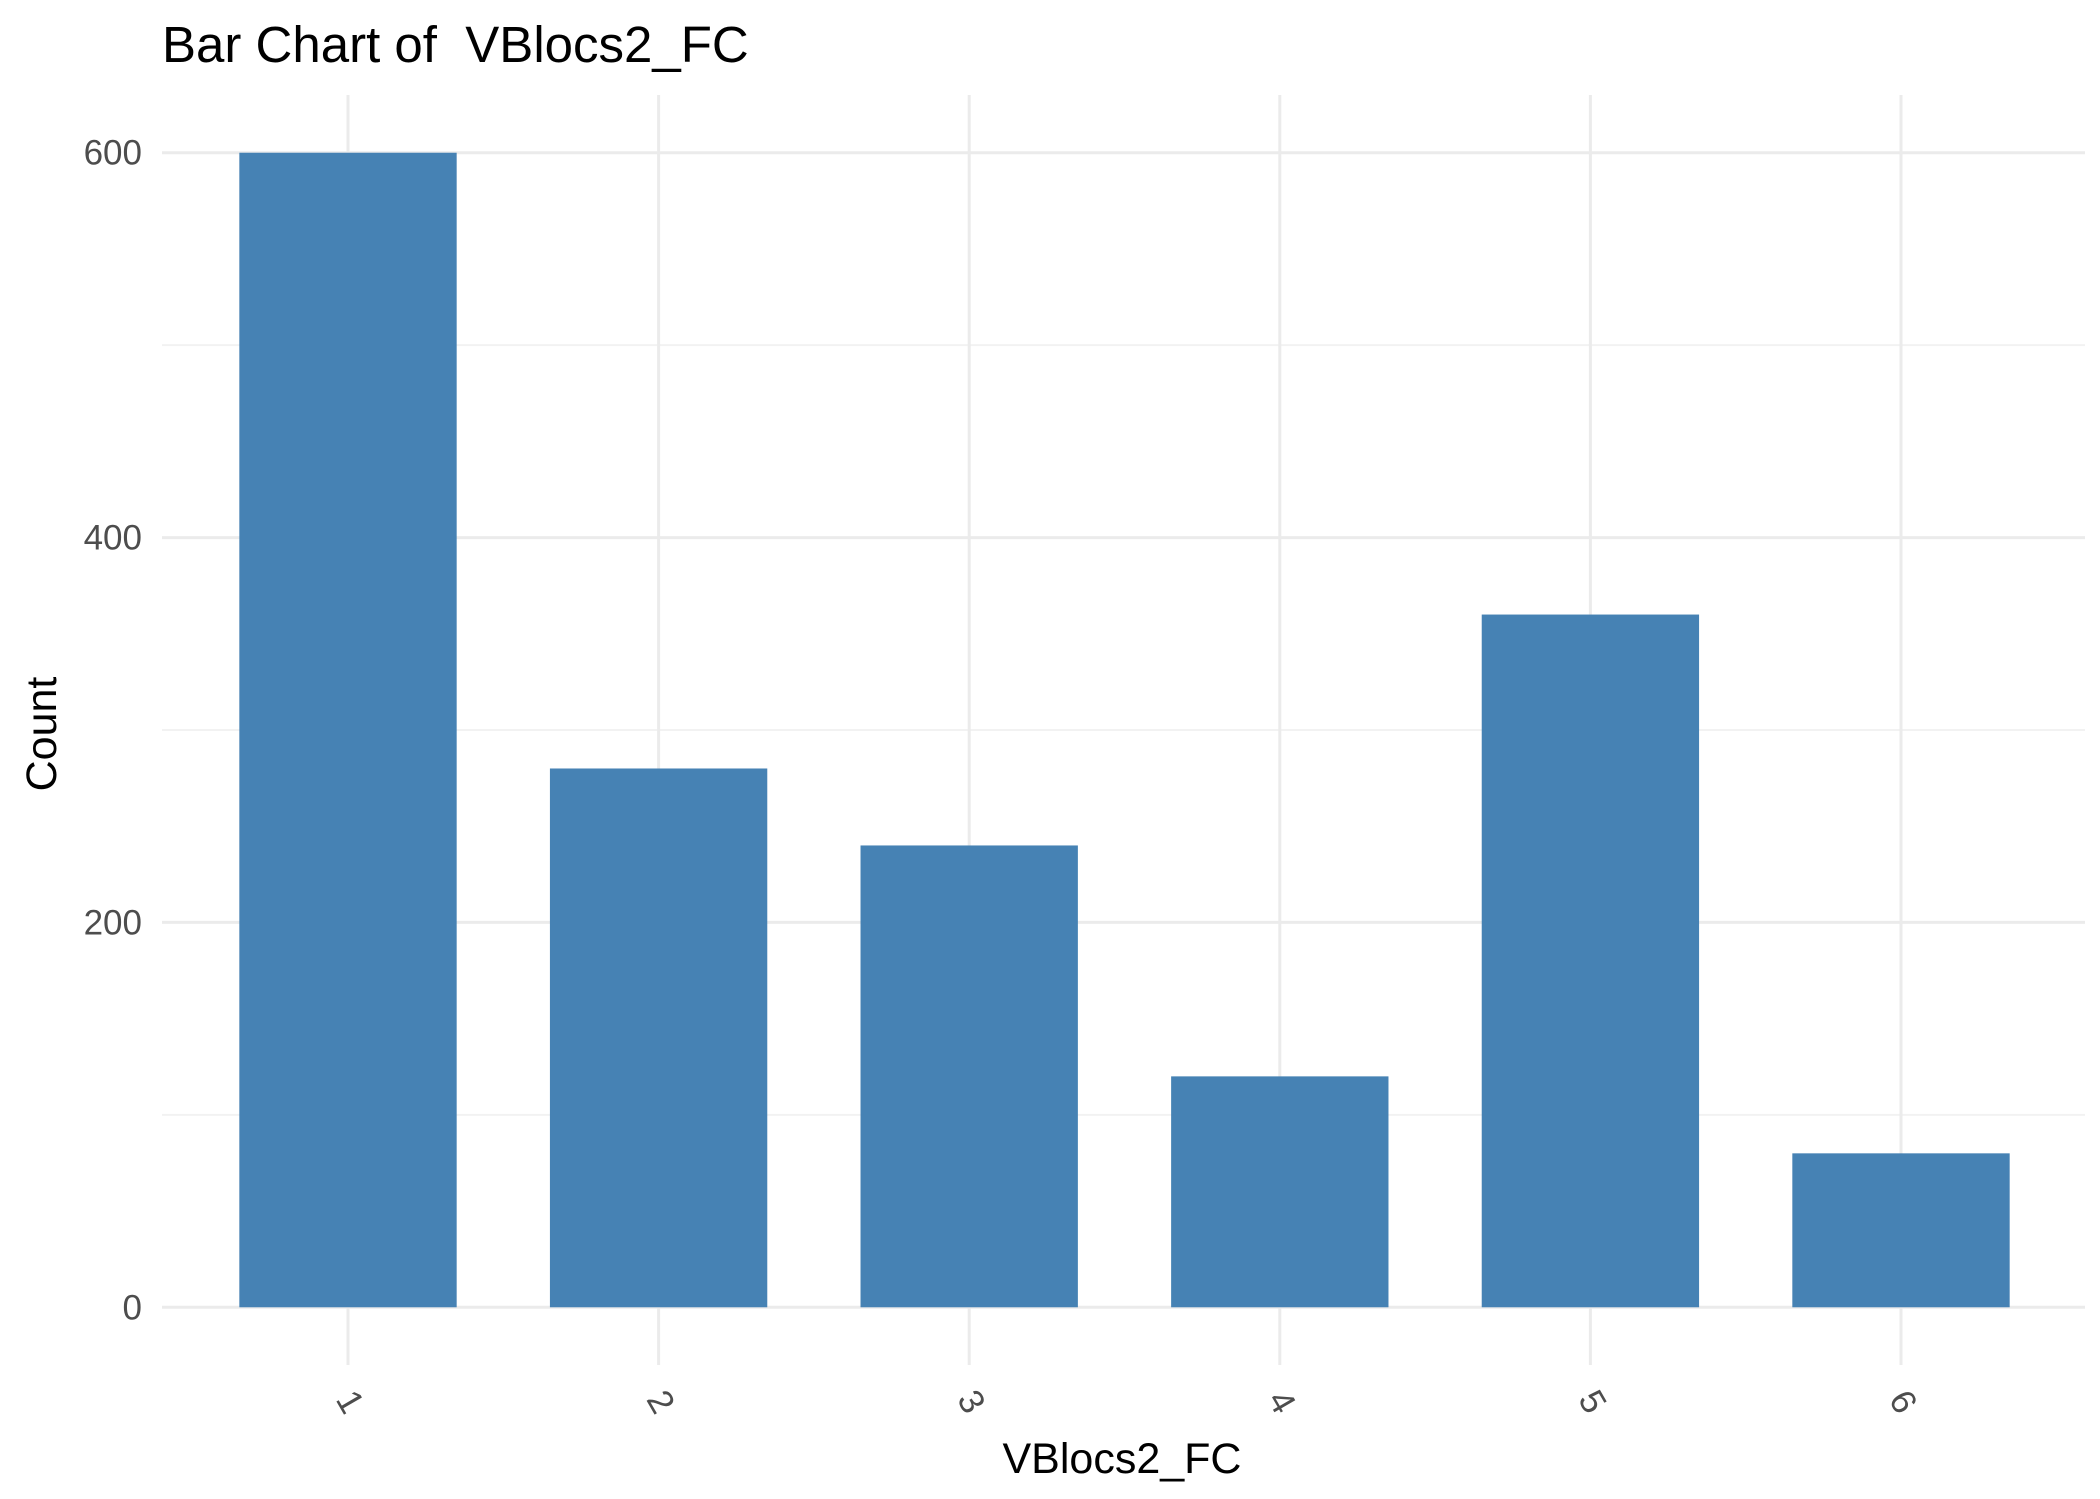  I want to click on y-tick-label: 0, so click(132, 1307).